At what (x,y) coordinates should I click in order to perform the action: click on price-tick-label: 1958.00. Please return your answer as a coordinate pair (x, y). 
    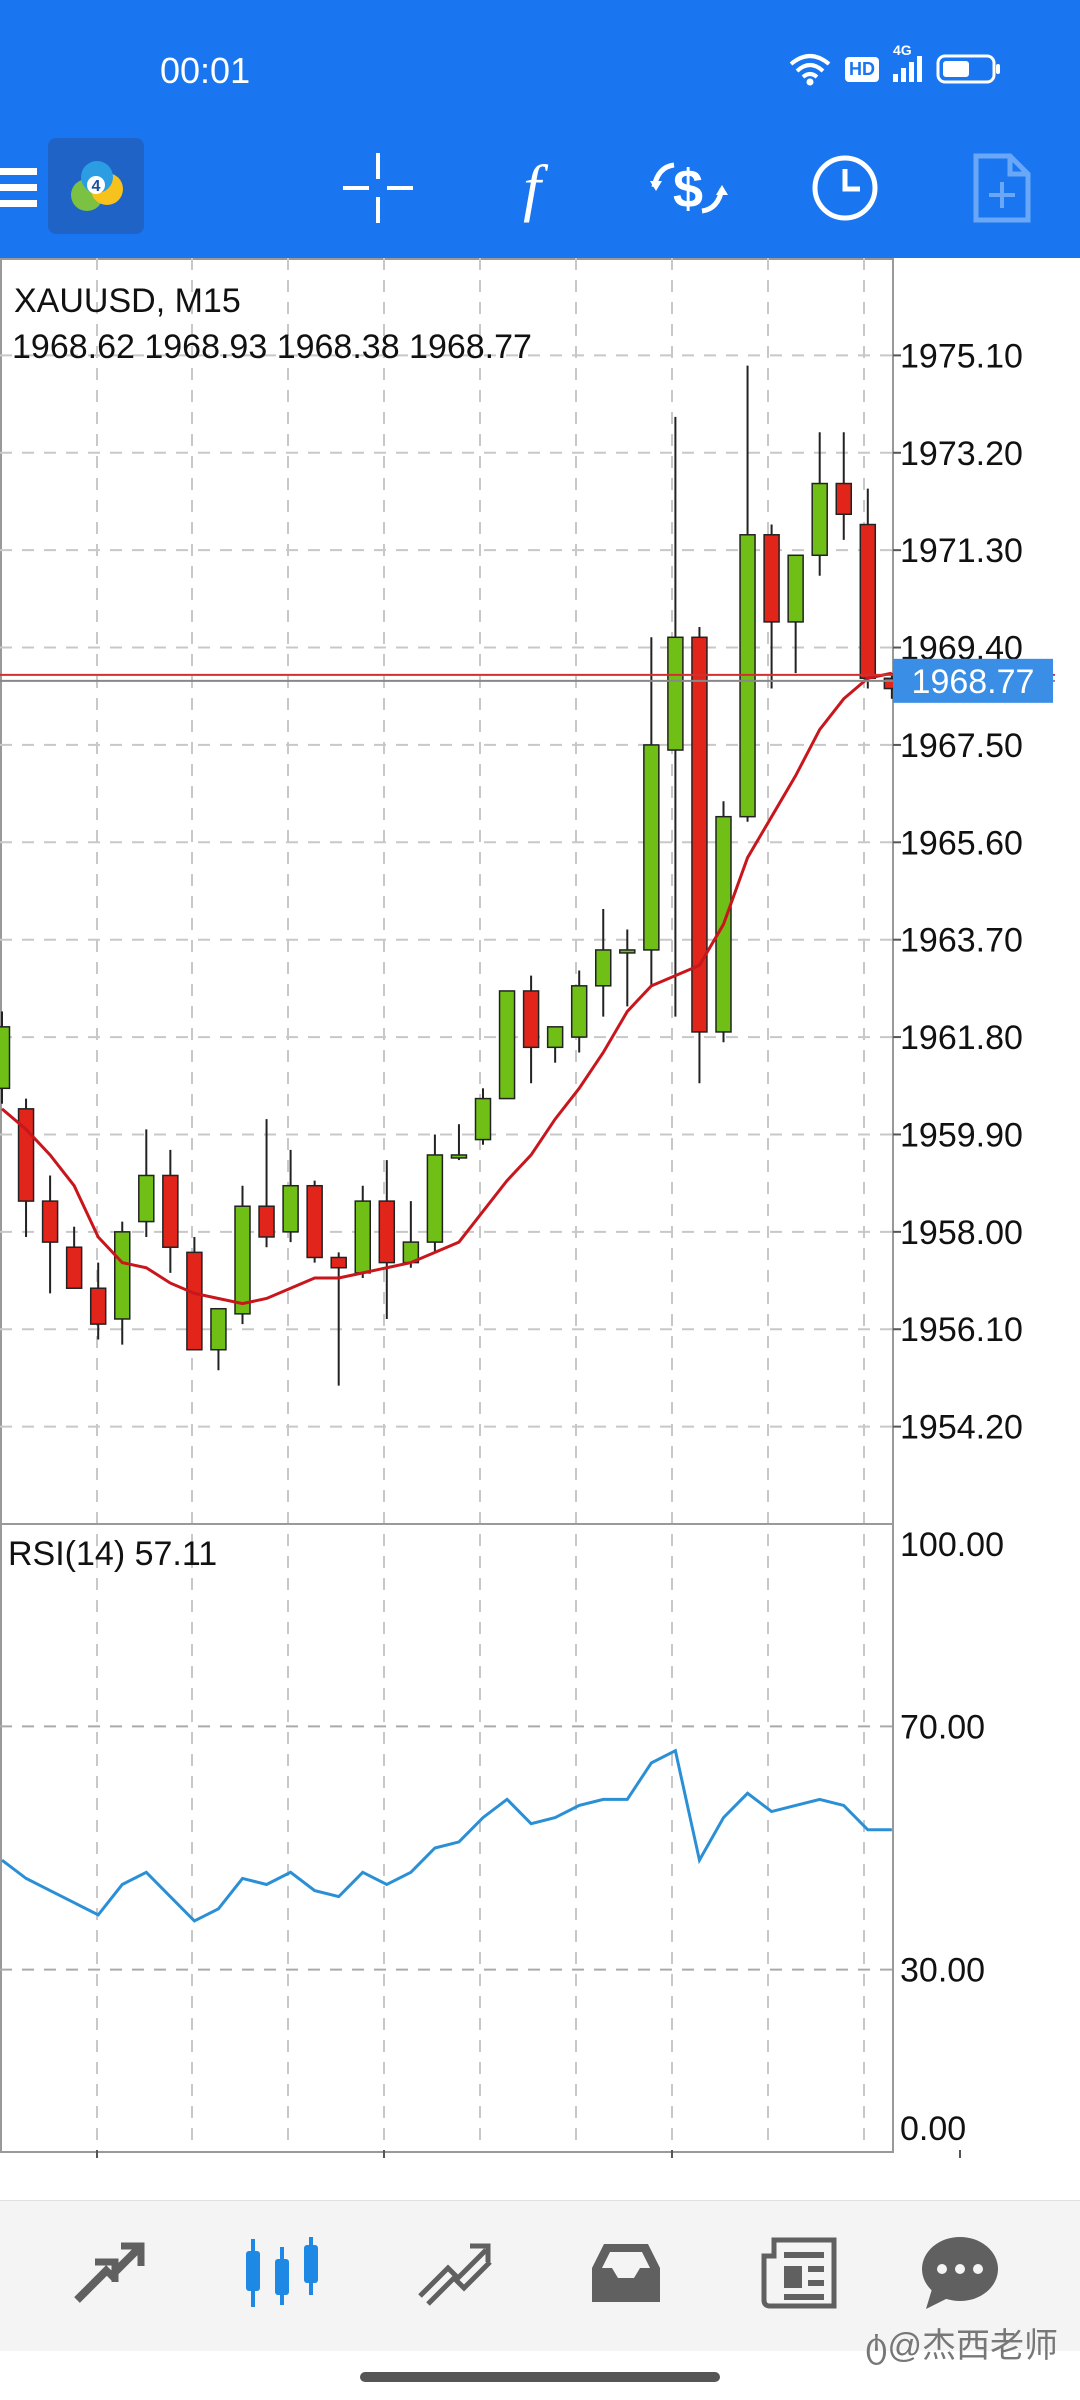
    Looking at the image, I should click on (961, 1233).